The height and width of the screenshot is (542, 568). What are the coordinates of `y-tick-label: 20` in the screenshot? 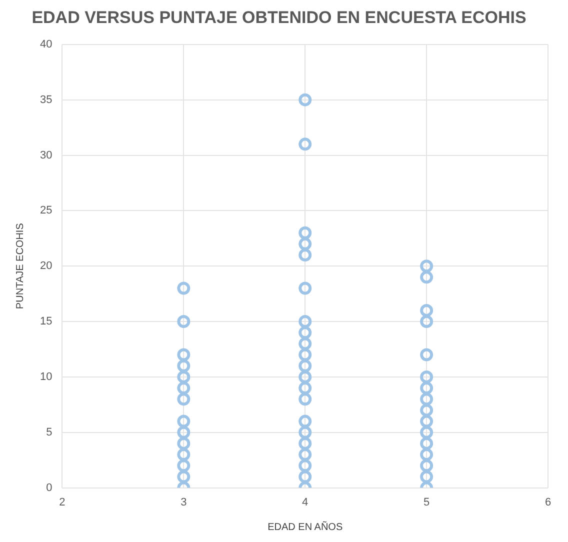 It's located at (46, 266).